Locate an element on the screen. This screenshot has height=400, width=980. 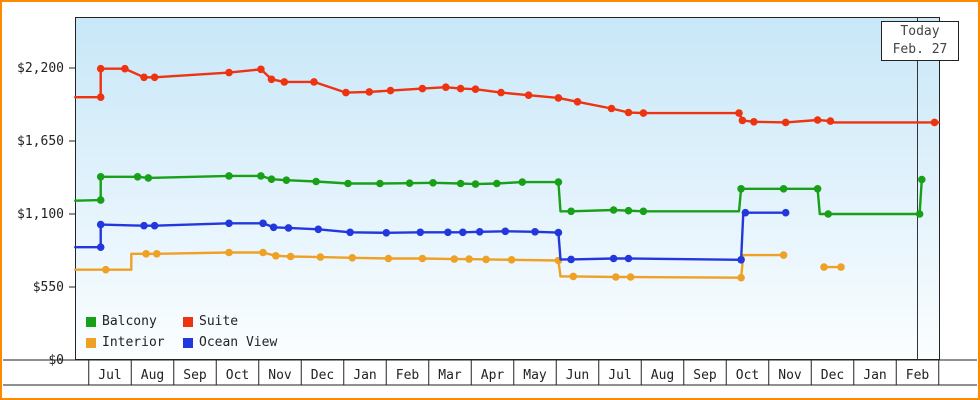
legend-item-interior: Interior is located at coordinates (134, 342).